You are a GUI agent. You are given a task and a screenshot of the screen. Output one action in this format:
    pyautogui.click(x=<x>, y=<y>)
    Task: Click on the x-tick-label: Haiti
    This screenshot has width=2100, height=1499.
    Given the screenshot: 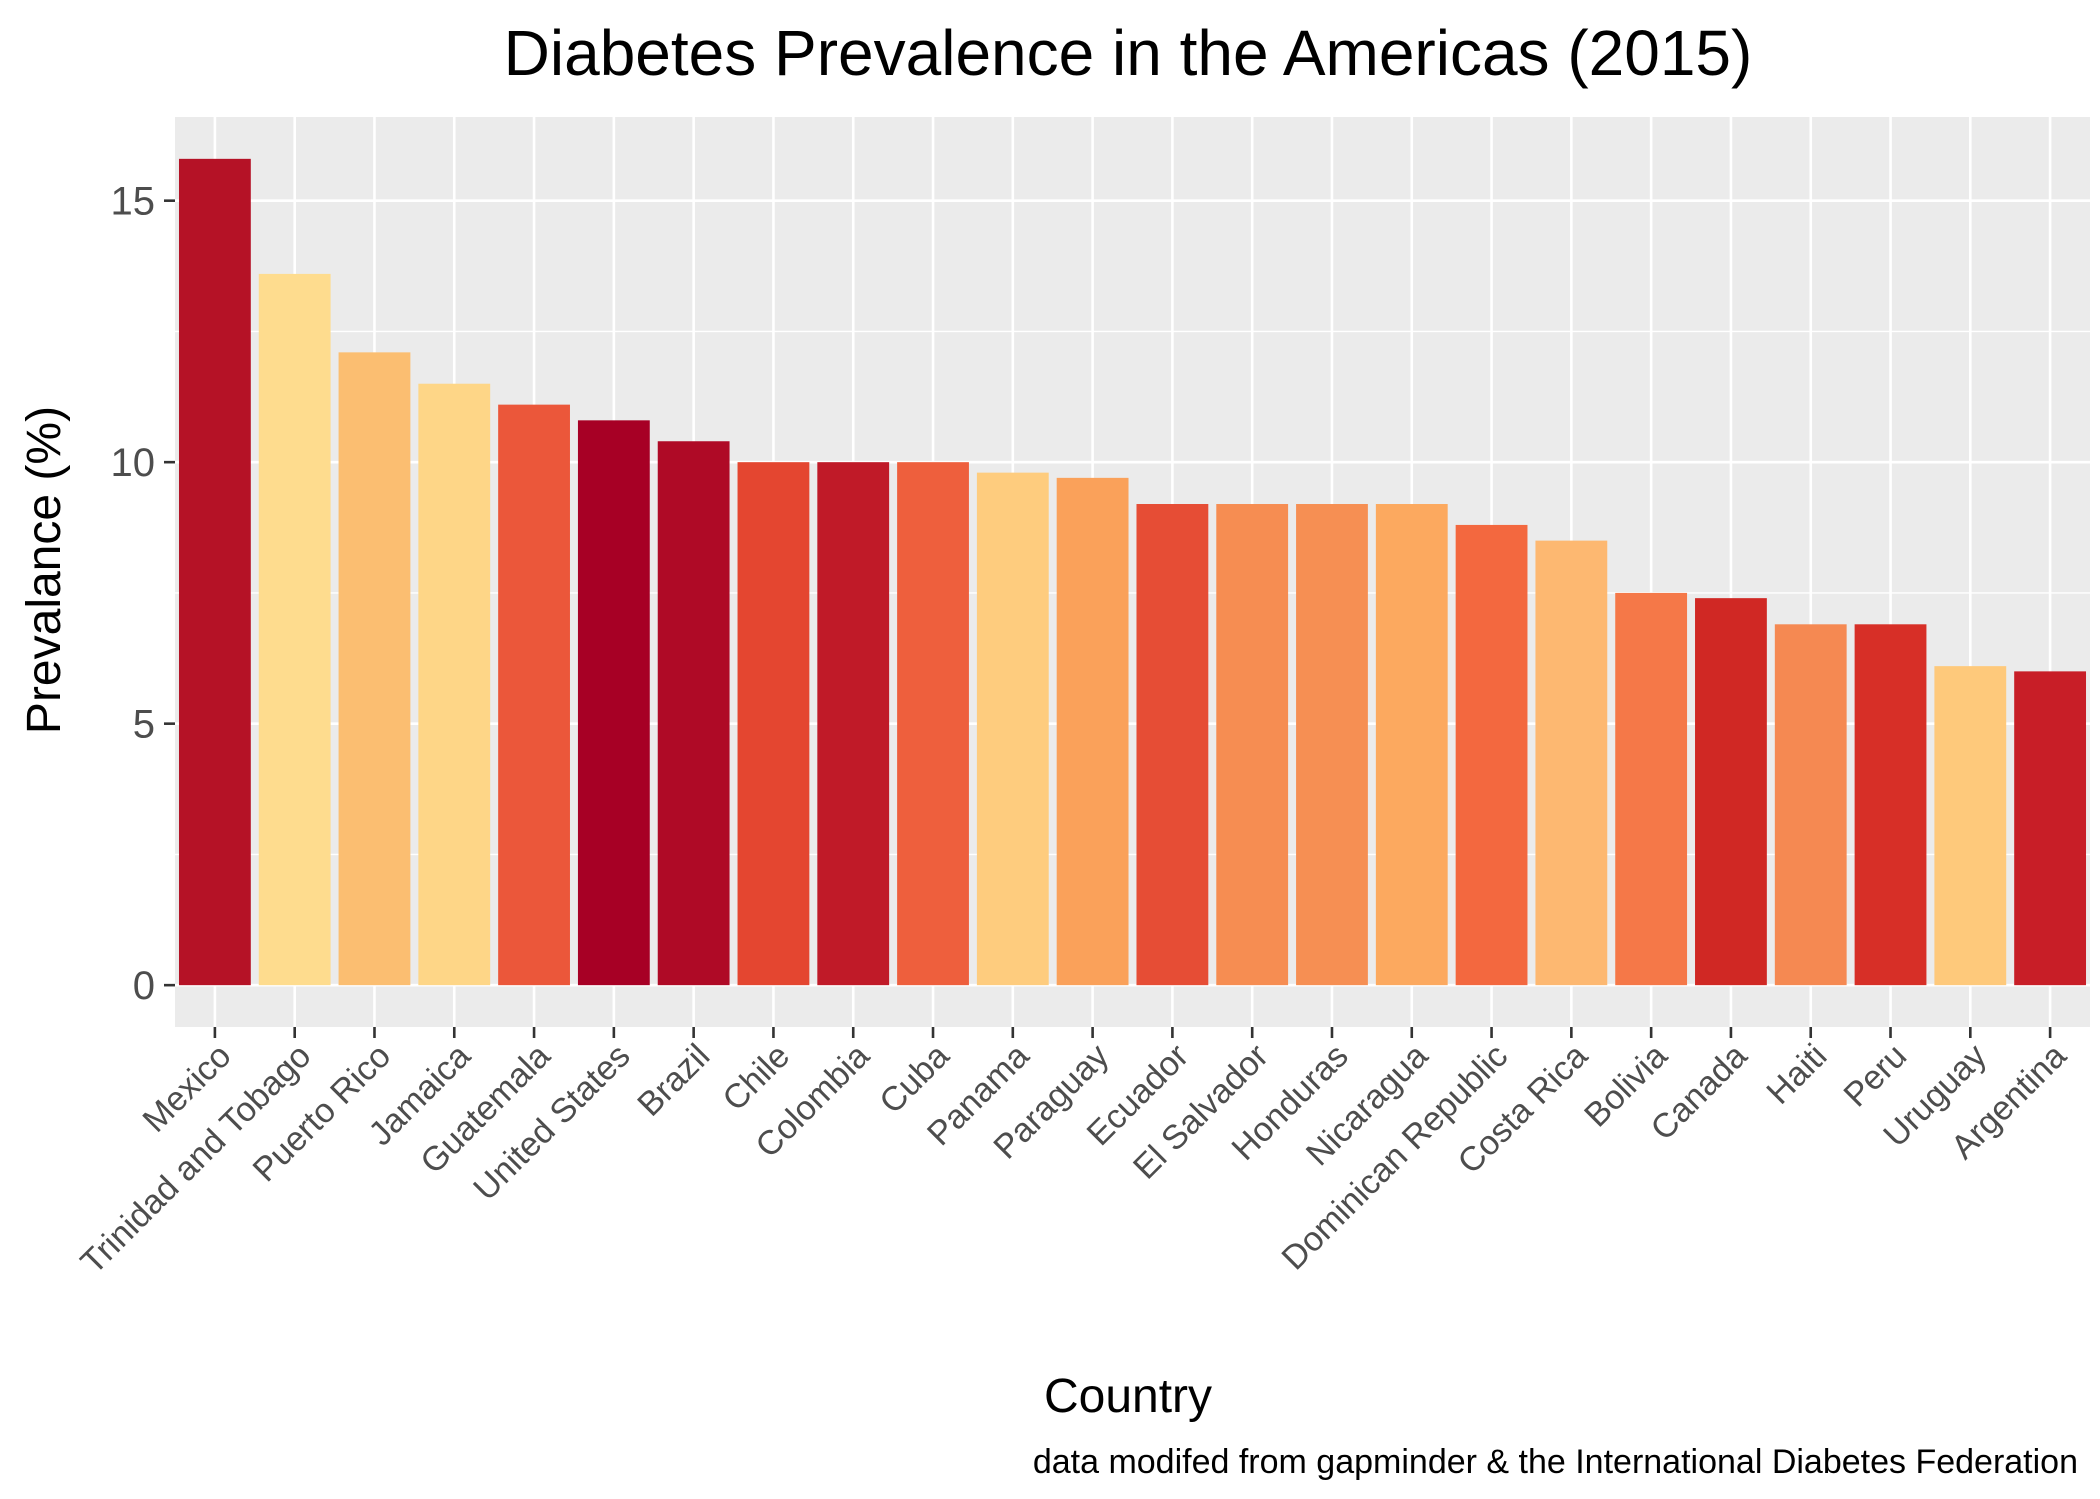 What is the action you would take?
    pyautogui.click(x=1796, y=1074)
    